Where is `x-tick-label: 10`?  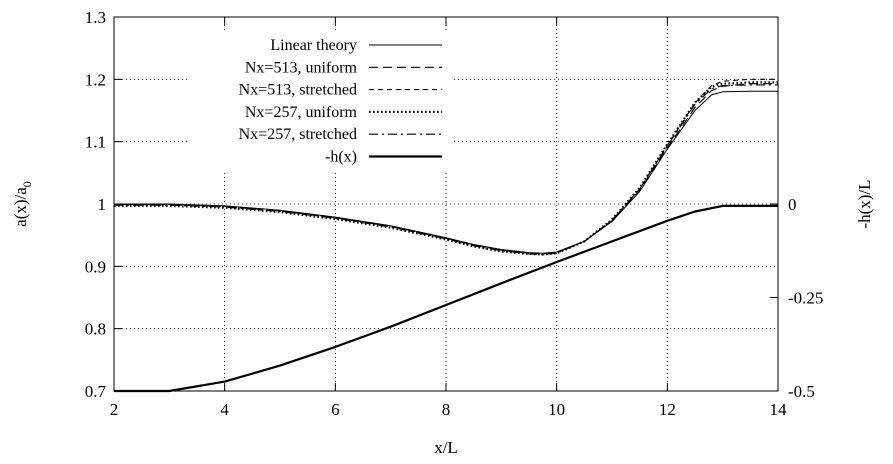 x-tick-label: 10 is located at coordinates (556, 409).